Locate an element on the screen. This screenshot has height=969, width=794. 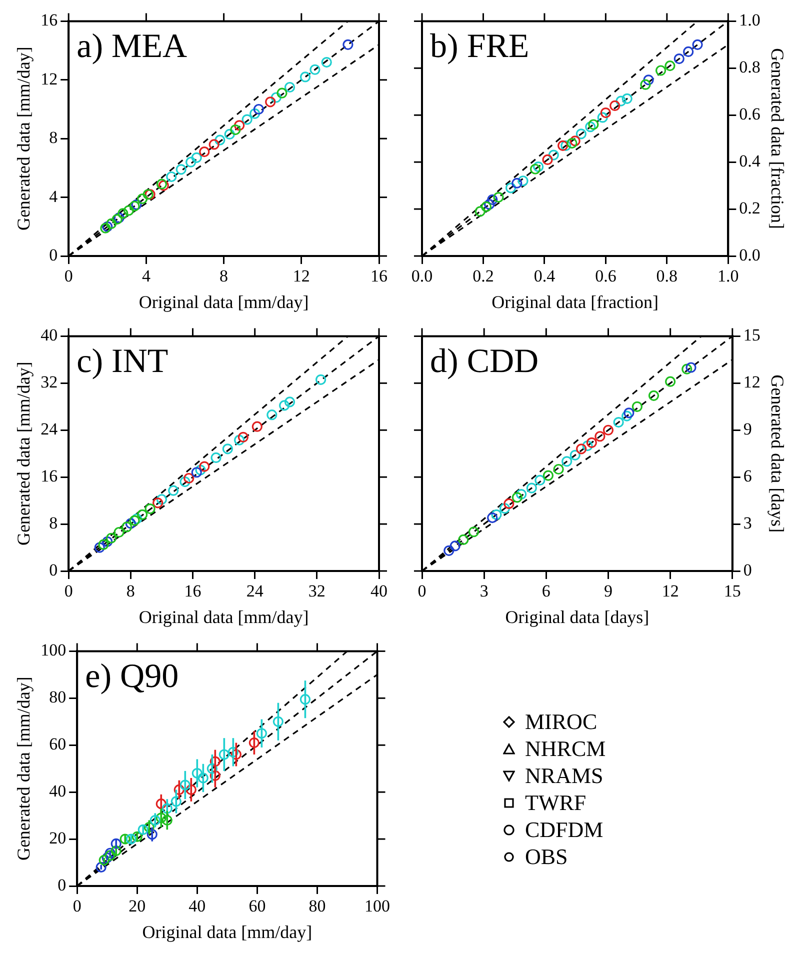
y-tick-label: 24 is located at coordinates (49, 429).